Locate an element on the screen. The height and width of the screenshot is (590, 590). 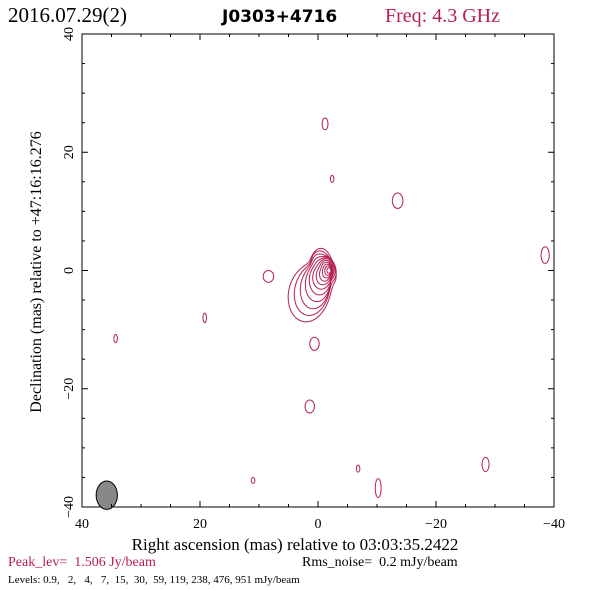
y-tick-label: 0 is located at coordinates (69, 270).